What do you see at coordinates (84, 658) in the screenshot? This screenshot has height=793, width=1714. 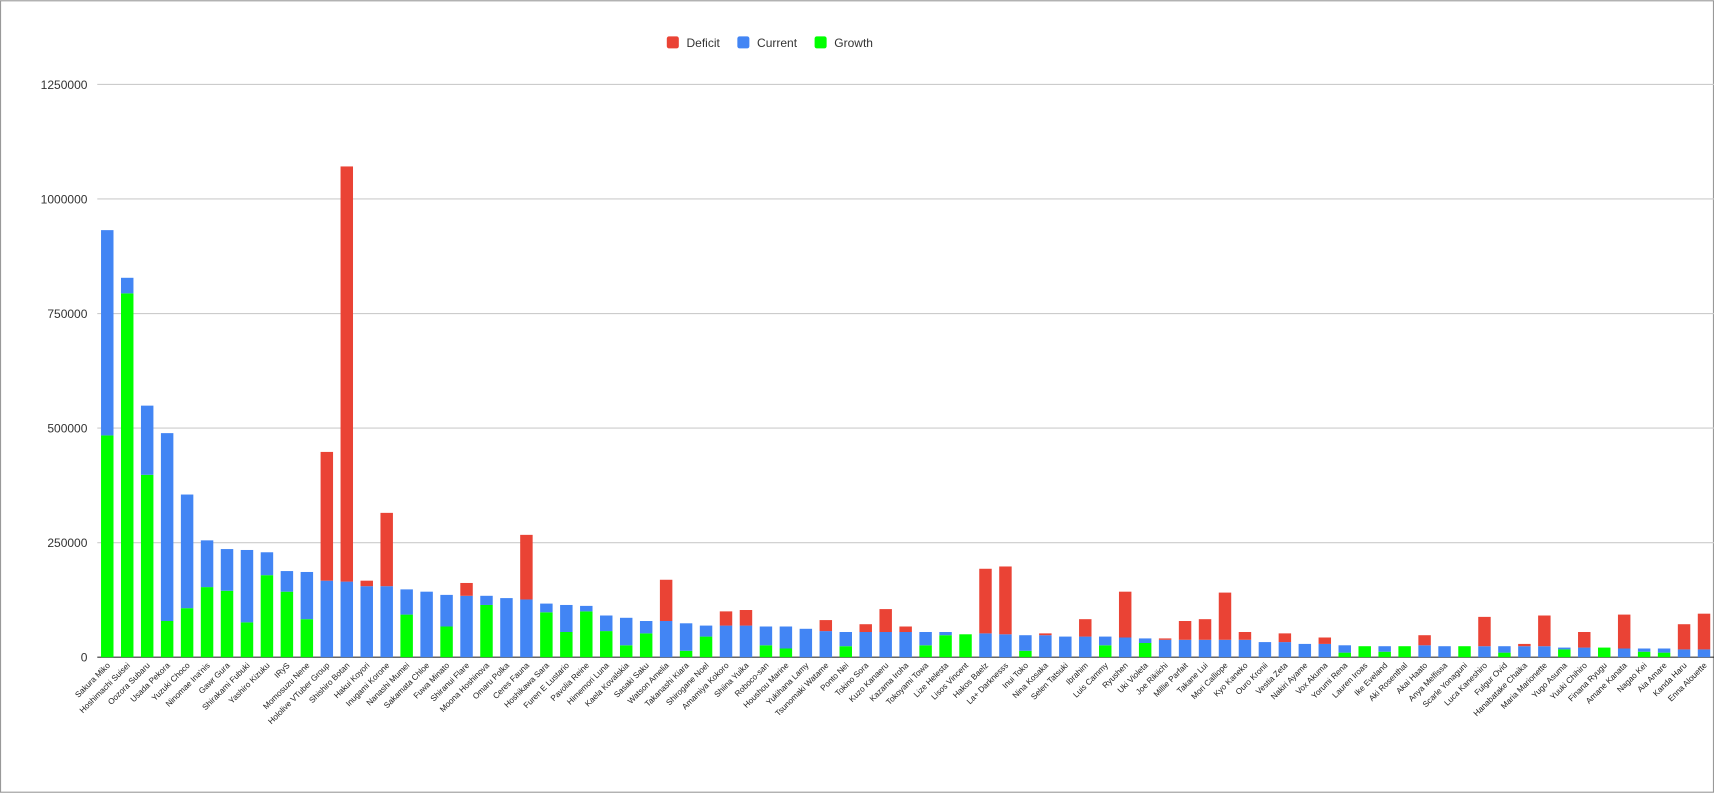 I see `y-tick-label: 0` at bounding box center [84, 658].